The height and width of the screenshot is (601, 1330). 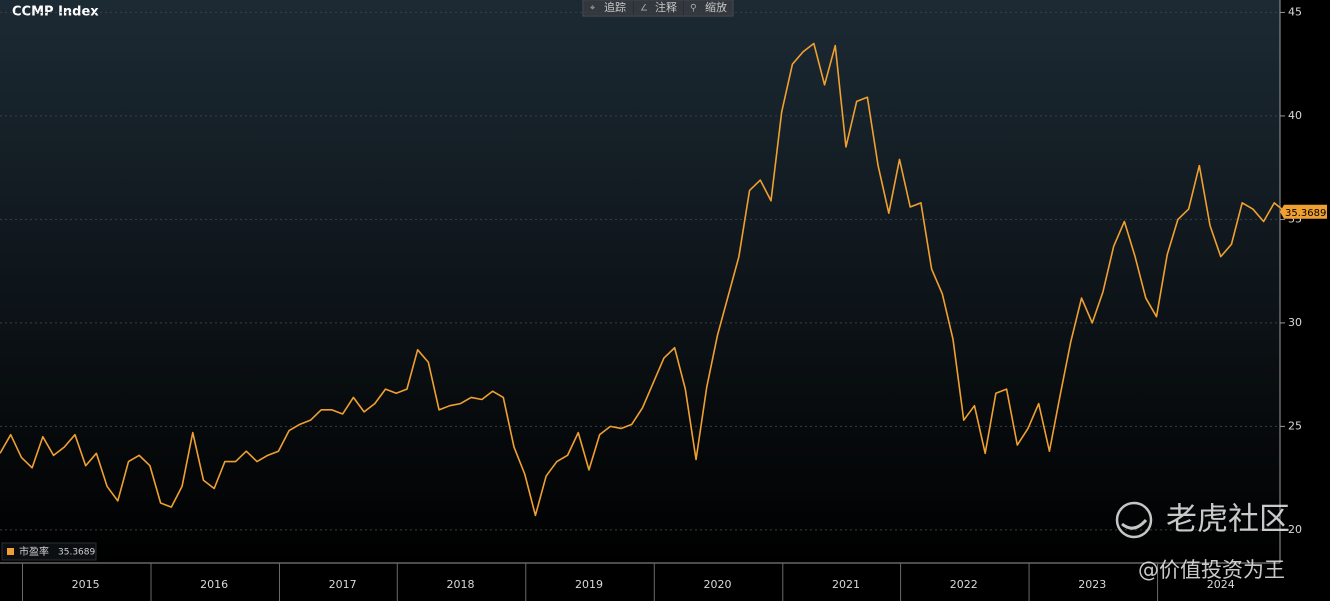 What do you see at coordinates (214, 584) in the screenshot?
I see `x-tick-label: 2016` at bounding box center [214, 584].